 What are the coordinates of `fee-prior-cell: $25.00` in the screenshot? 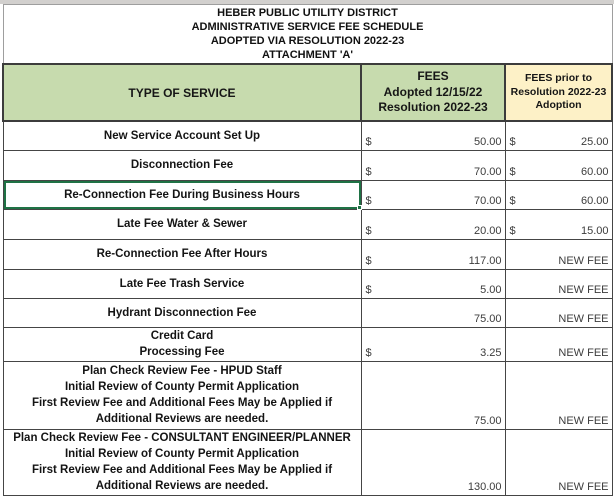 It's located at (558, 135).